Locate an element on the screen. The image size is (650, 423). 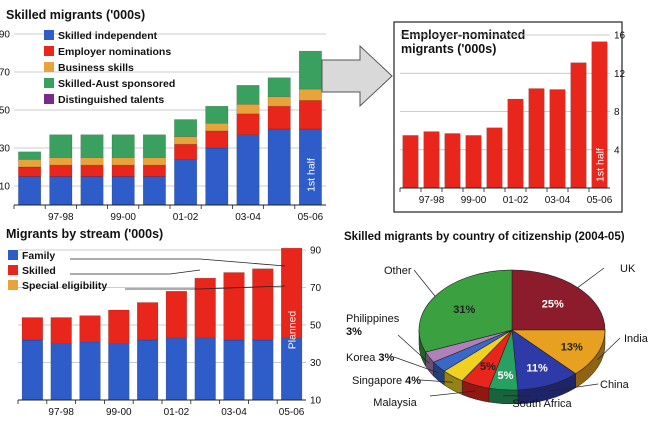
pie-value-china: 11% is located at coordinates (537, 368).